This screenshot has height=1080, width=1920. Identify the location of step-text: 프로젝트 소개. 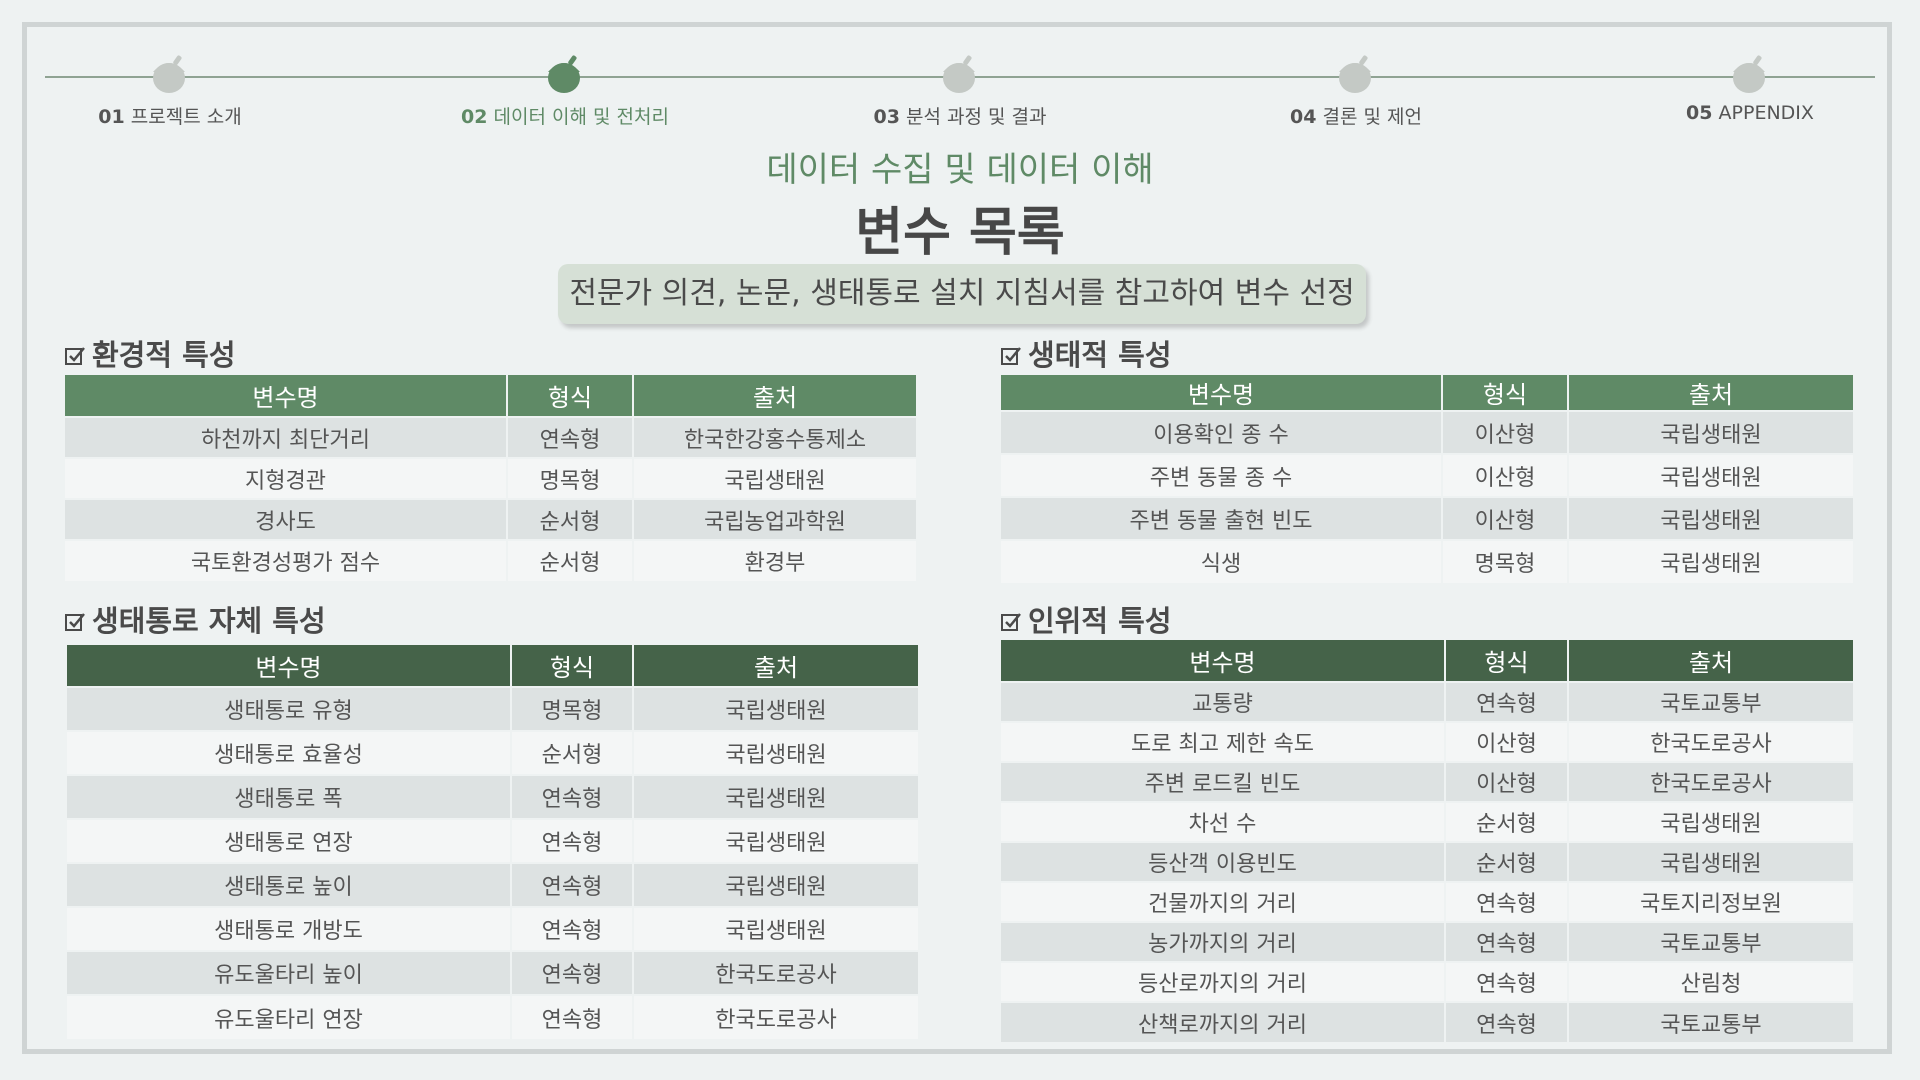
(186, 117).